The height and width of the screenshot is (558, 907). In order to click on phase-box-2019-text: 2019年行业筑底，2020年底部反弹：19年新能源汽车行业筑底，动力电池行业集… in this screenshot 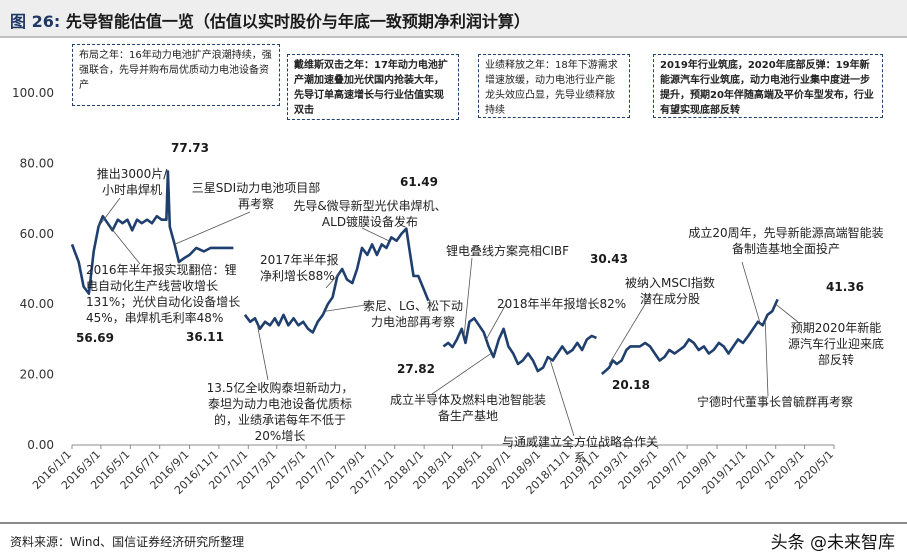, I will do `click(767, 88)`.